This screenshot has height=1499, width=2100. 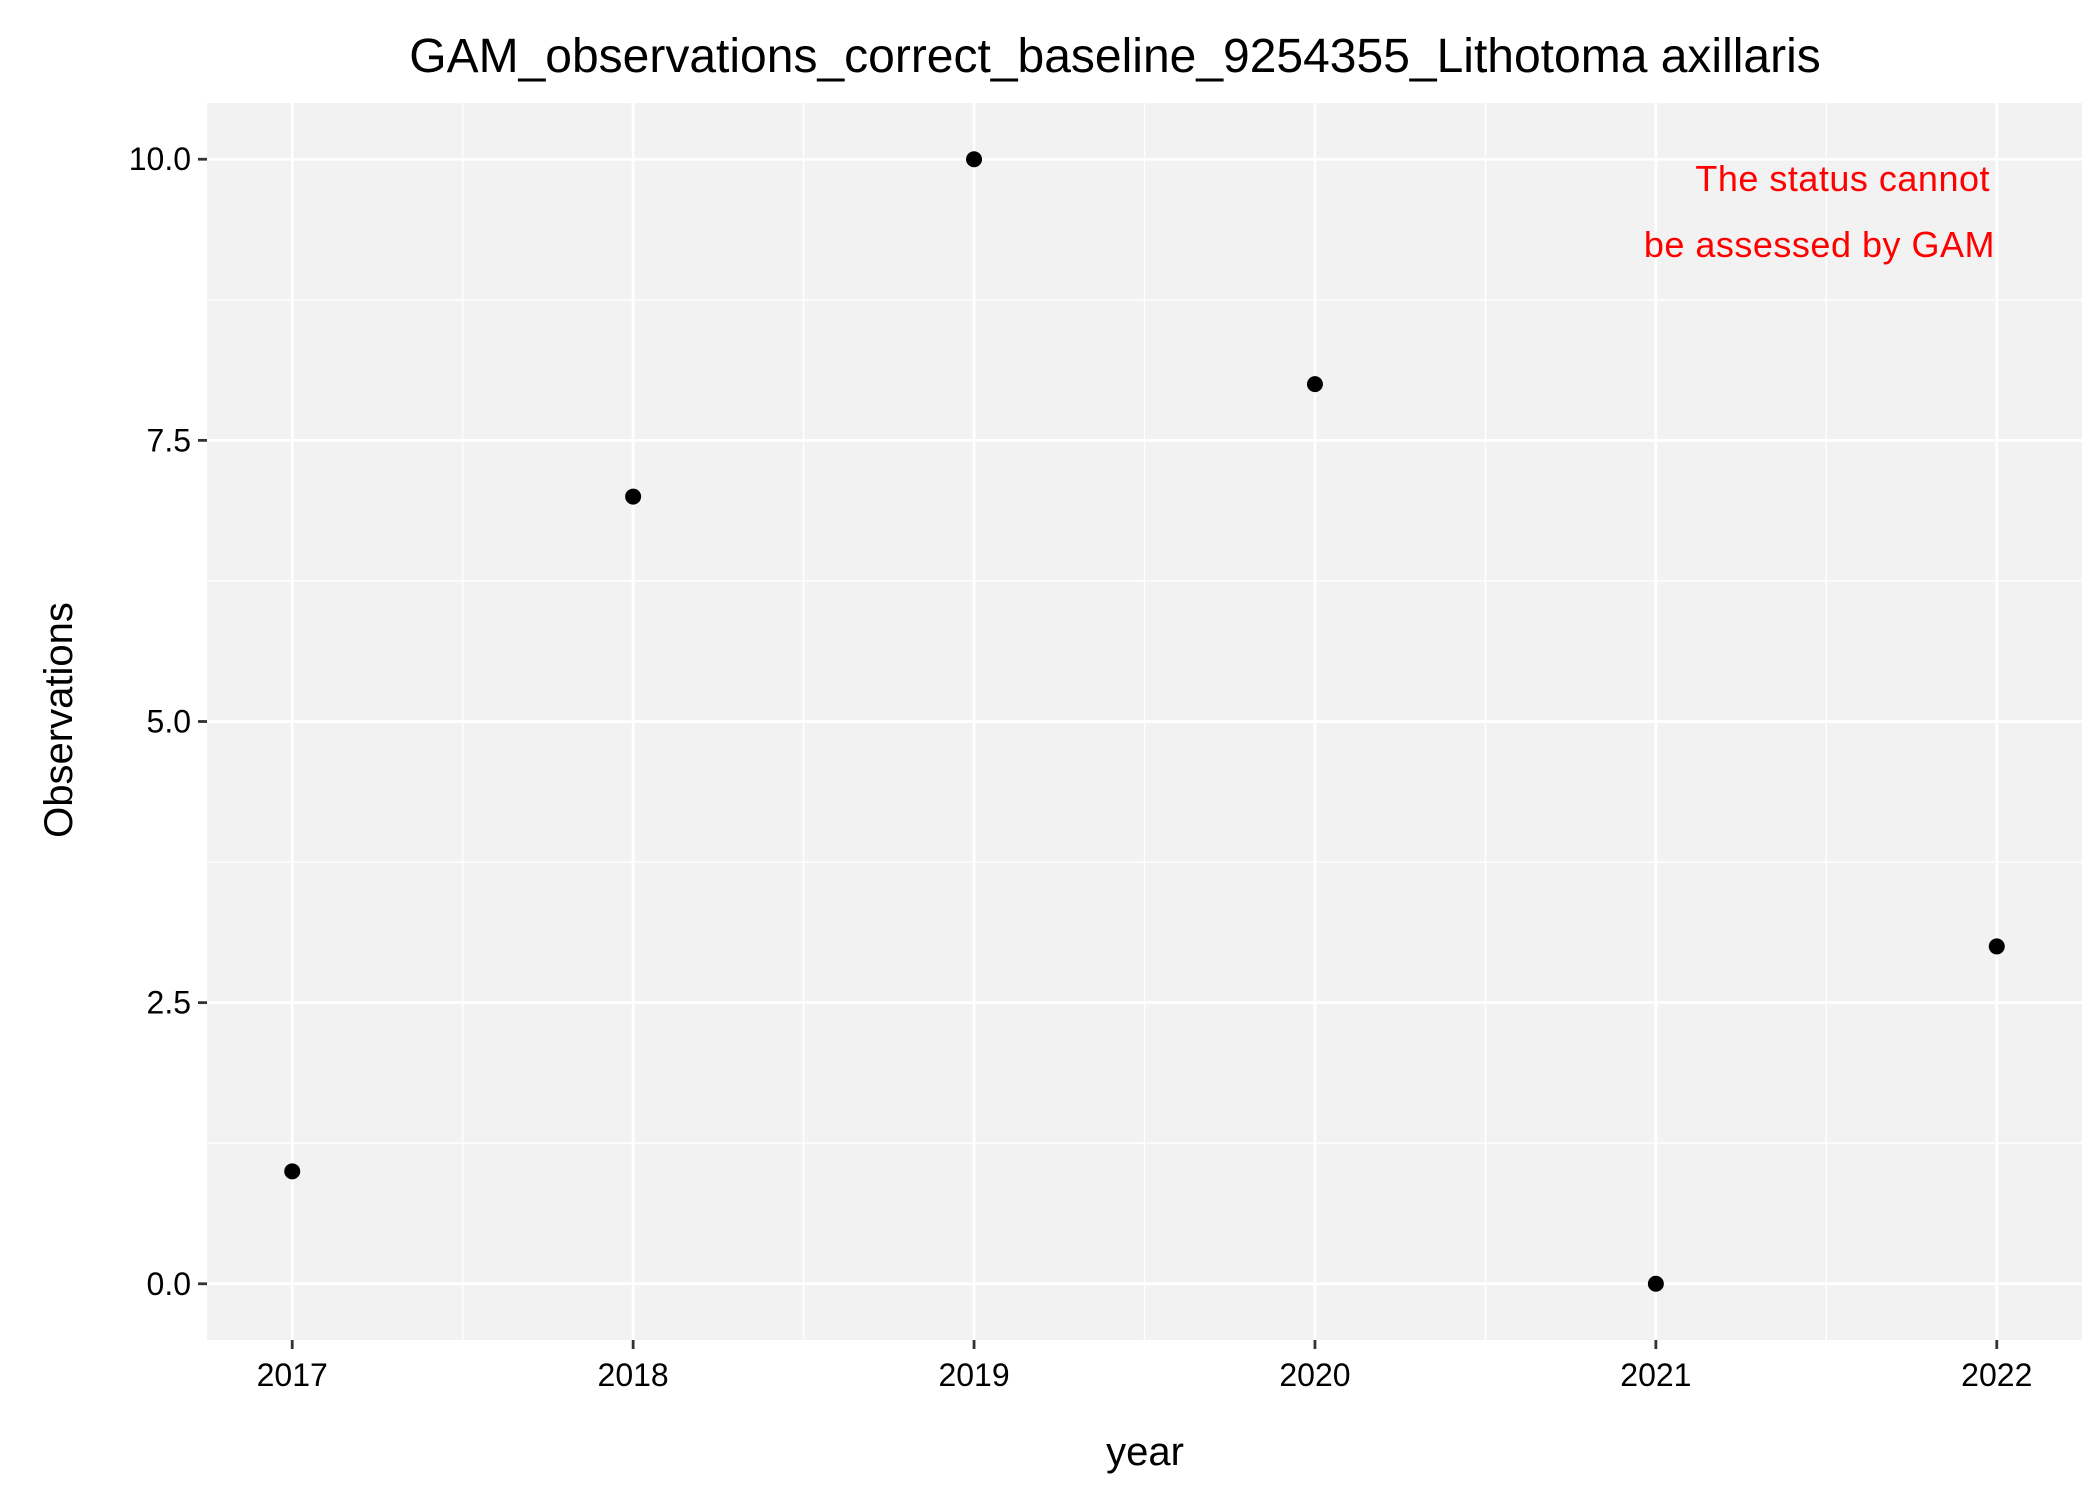 I want to click on x-tick-label: 2017, so click(x=292, y=1375).